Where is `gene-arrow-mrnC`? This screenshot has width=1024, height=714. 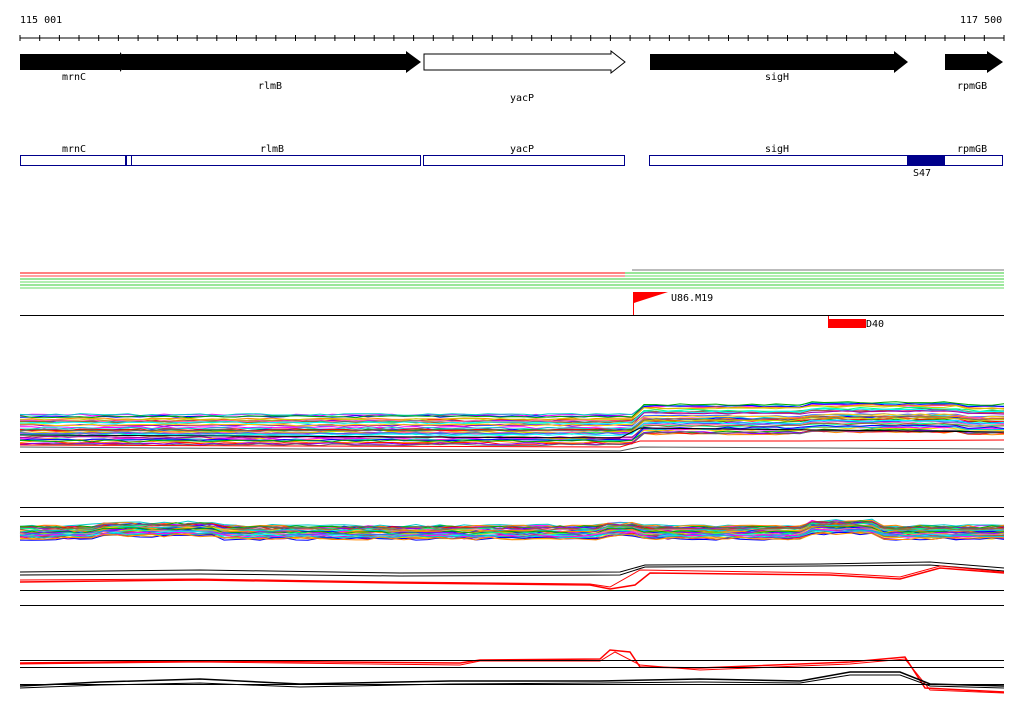 gene-arrow-mrnC is located at coordinates (74, 62).